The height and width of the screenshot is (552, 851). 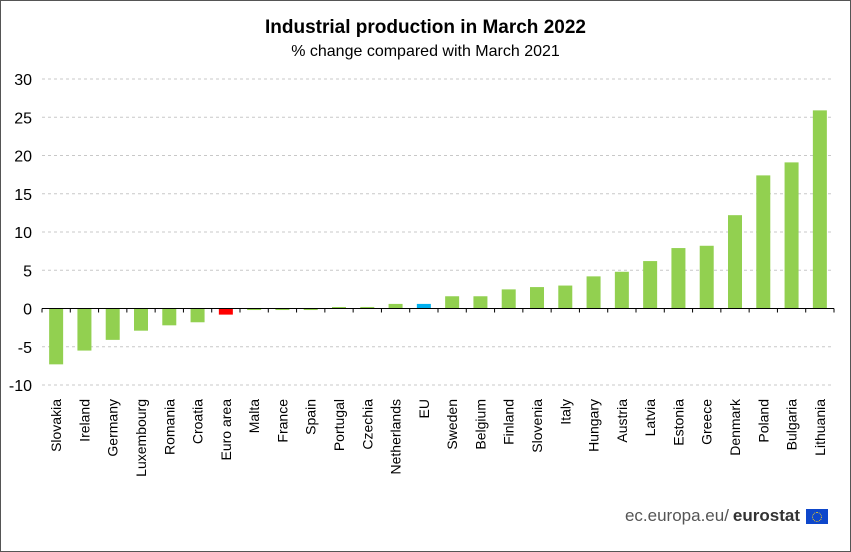 I want to click on x-tick-label: Poland, so click(x=763, y=421).